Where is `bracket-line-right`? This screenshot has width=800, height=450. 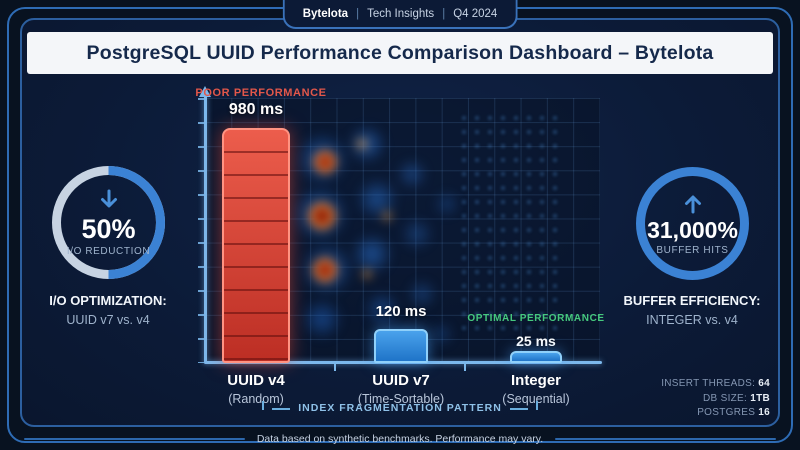
bracket-line-right is located at coordinates (519, 409).